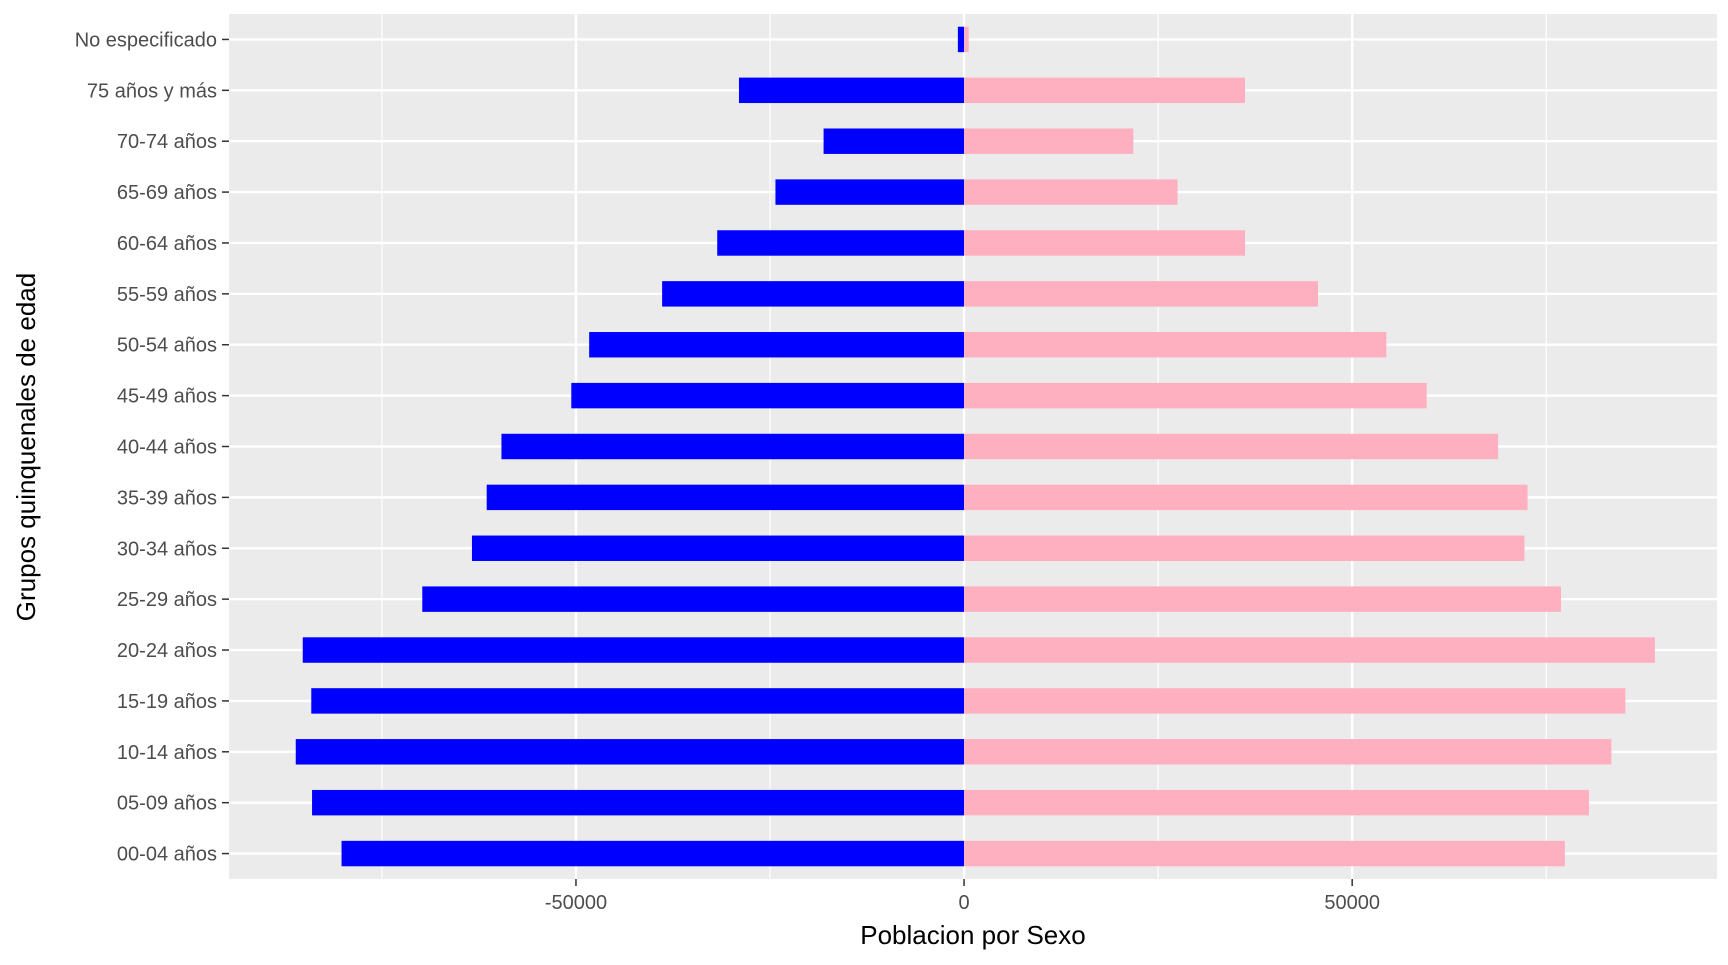  I want to click on y-tick-label: 40-44 años, so click(167, 448).